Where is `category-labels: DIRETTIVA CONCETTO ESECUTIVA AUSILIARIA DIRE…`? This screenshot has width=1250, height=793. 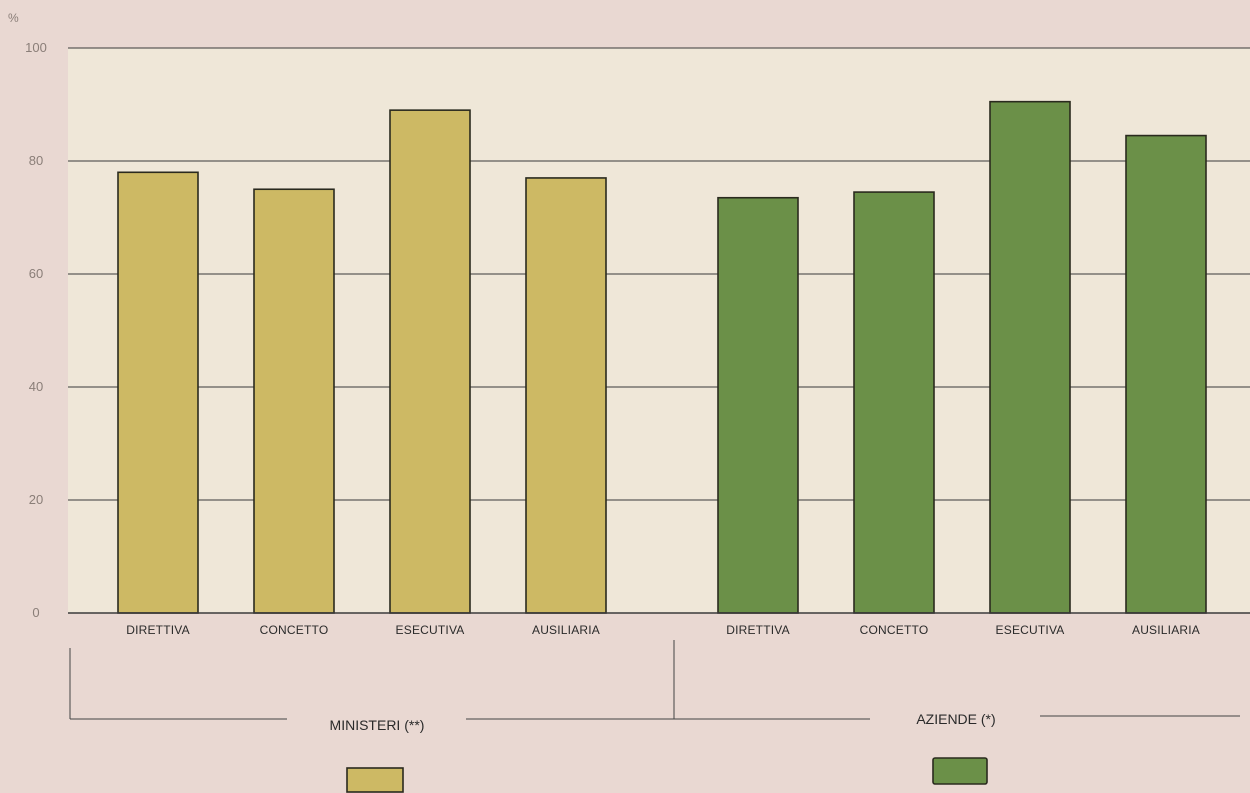
category-labels: DIRETTIVA CONCETTO ESECUTIVA AUSILIARIA DIRE… is located at coordinates (663, 630).